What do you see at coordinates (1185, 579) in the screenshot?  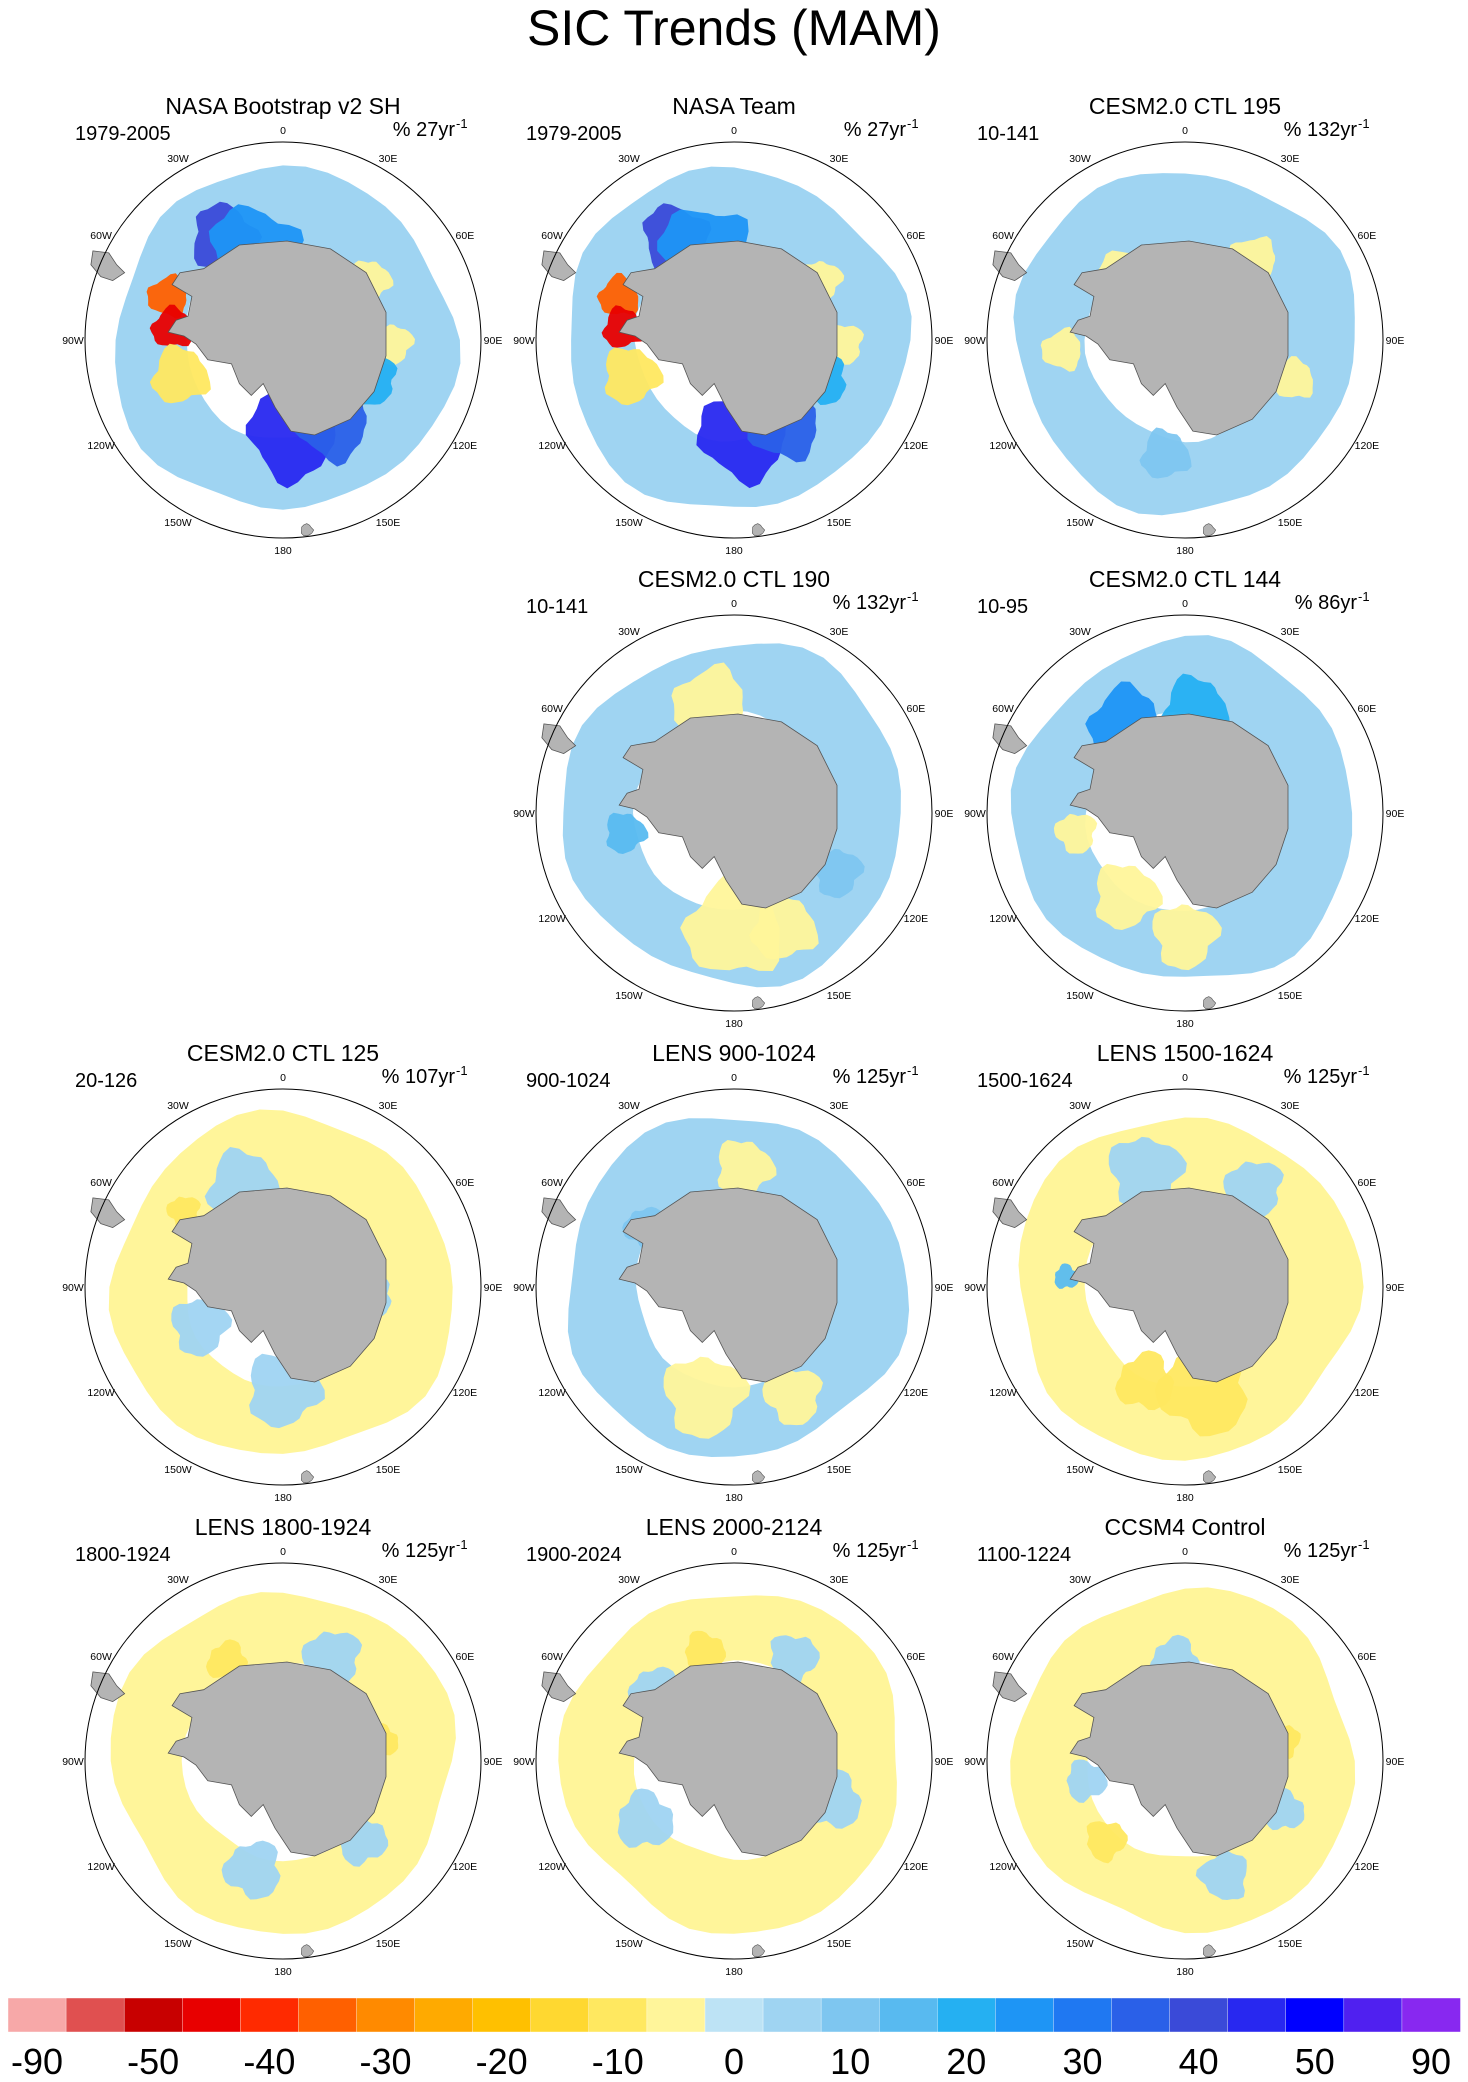 I see `panel-title: CESM2.0 CTL 144` at bounding box center [1185, 579].